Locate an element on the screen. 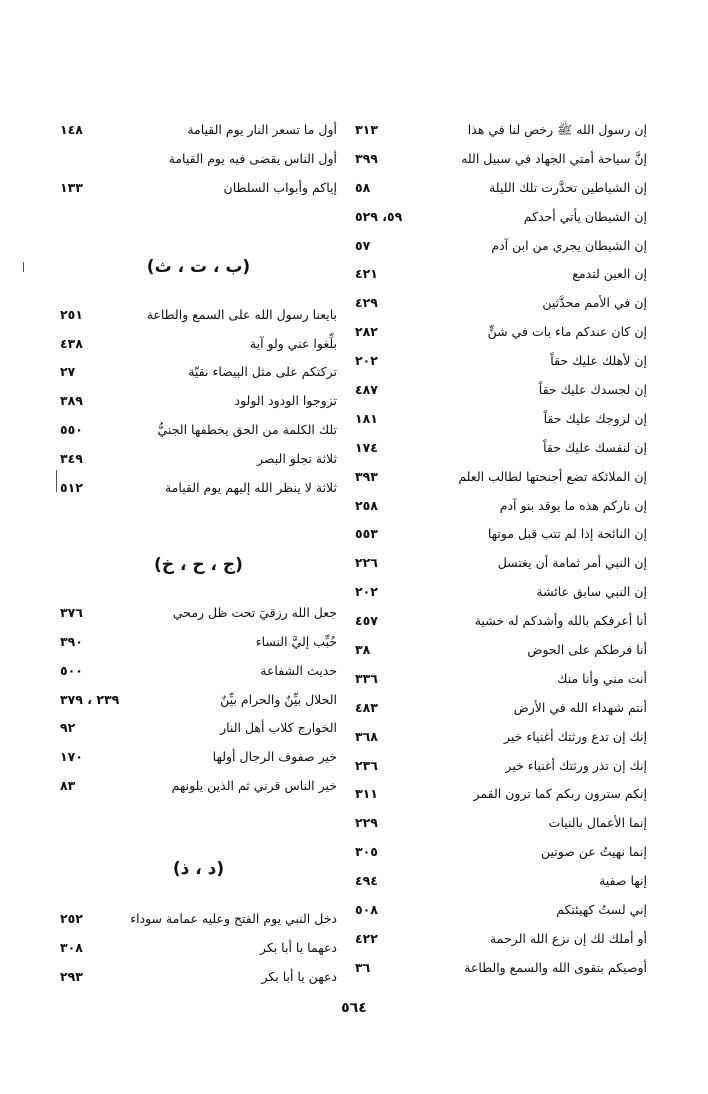 Image resolution: width=708 pixels, height=1094 pixels. entry-text: إن الشيطان يجري من ابن آدم is located at coordinates (569, 245).